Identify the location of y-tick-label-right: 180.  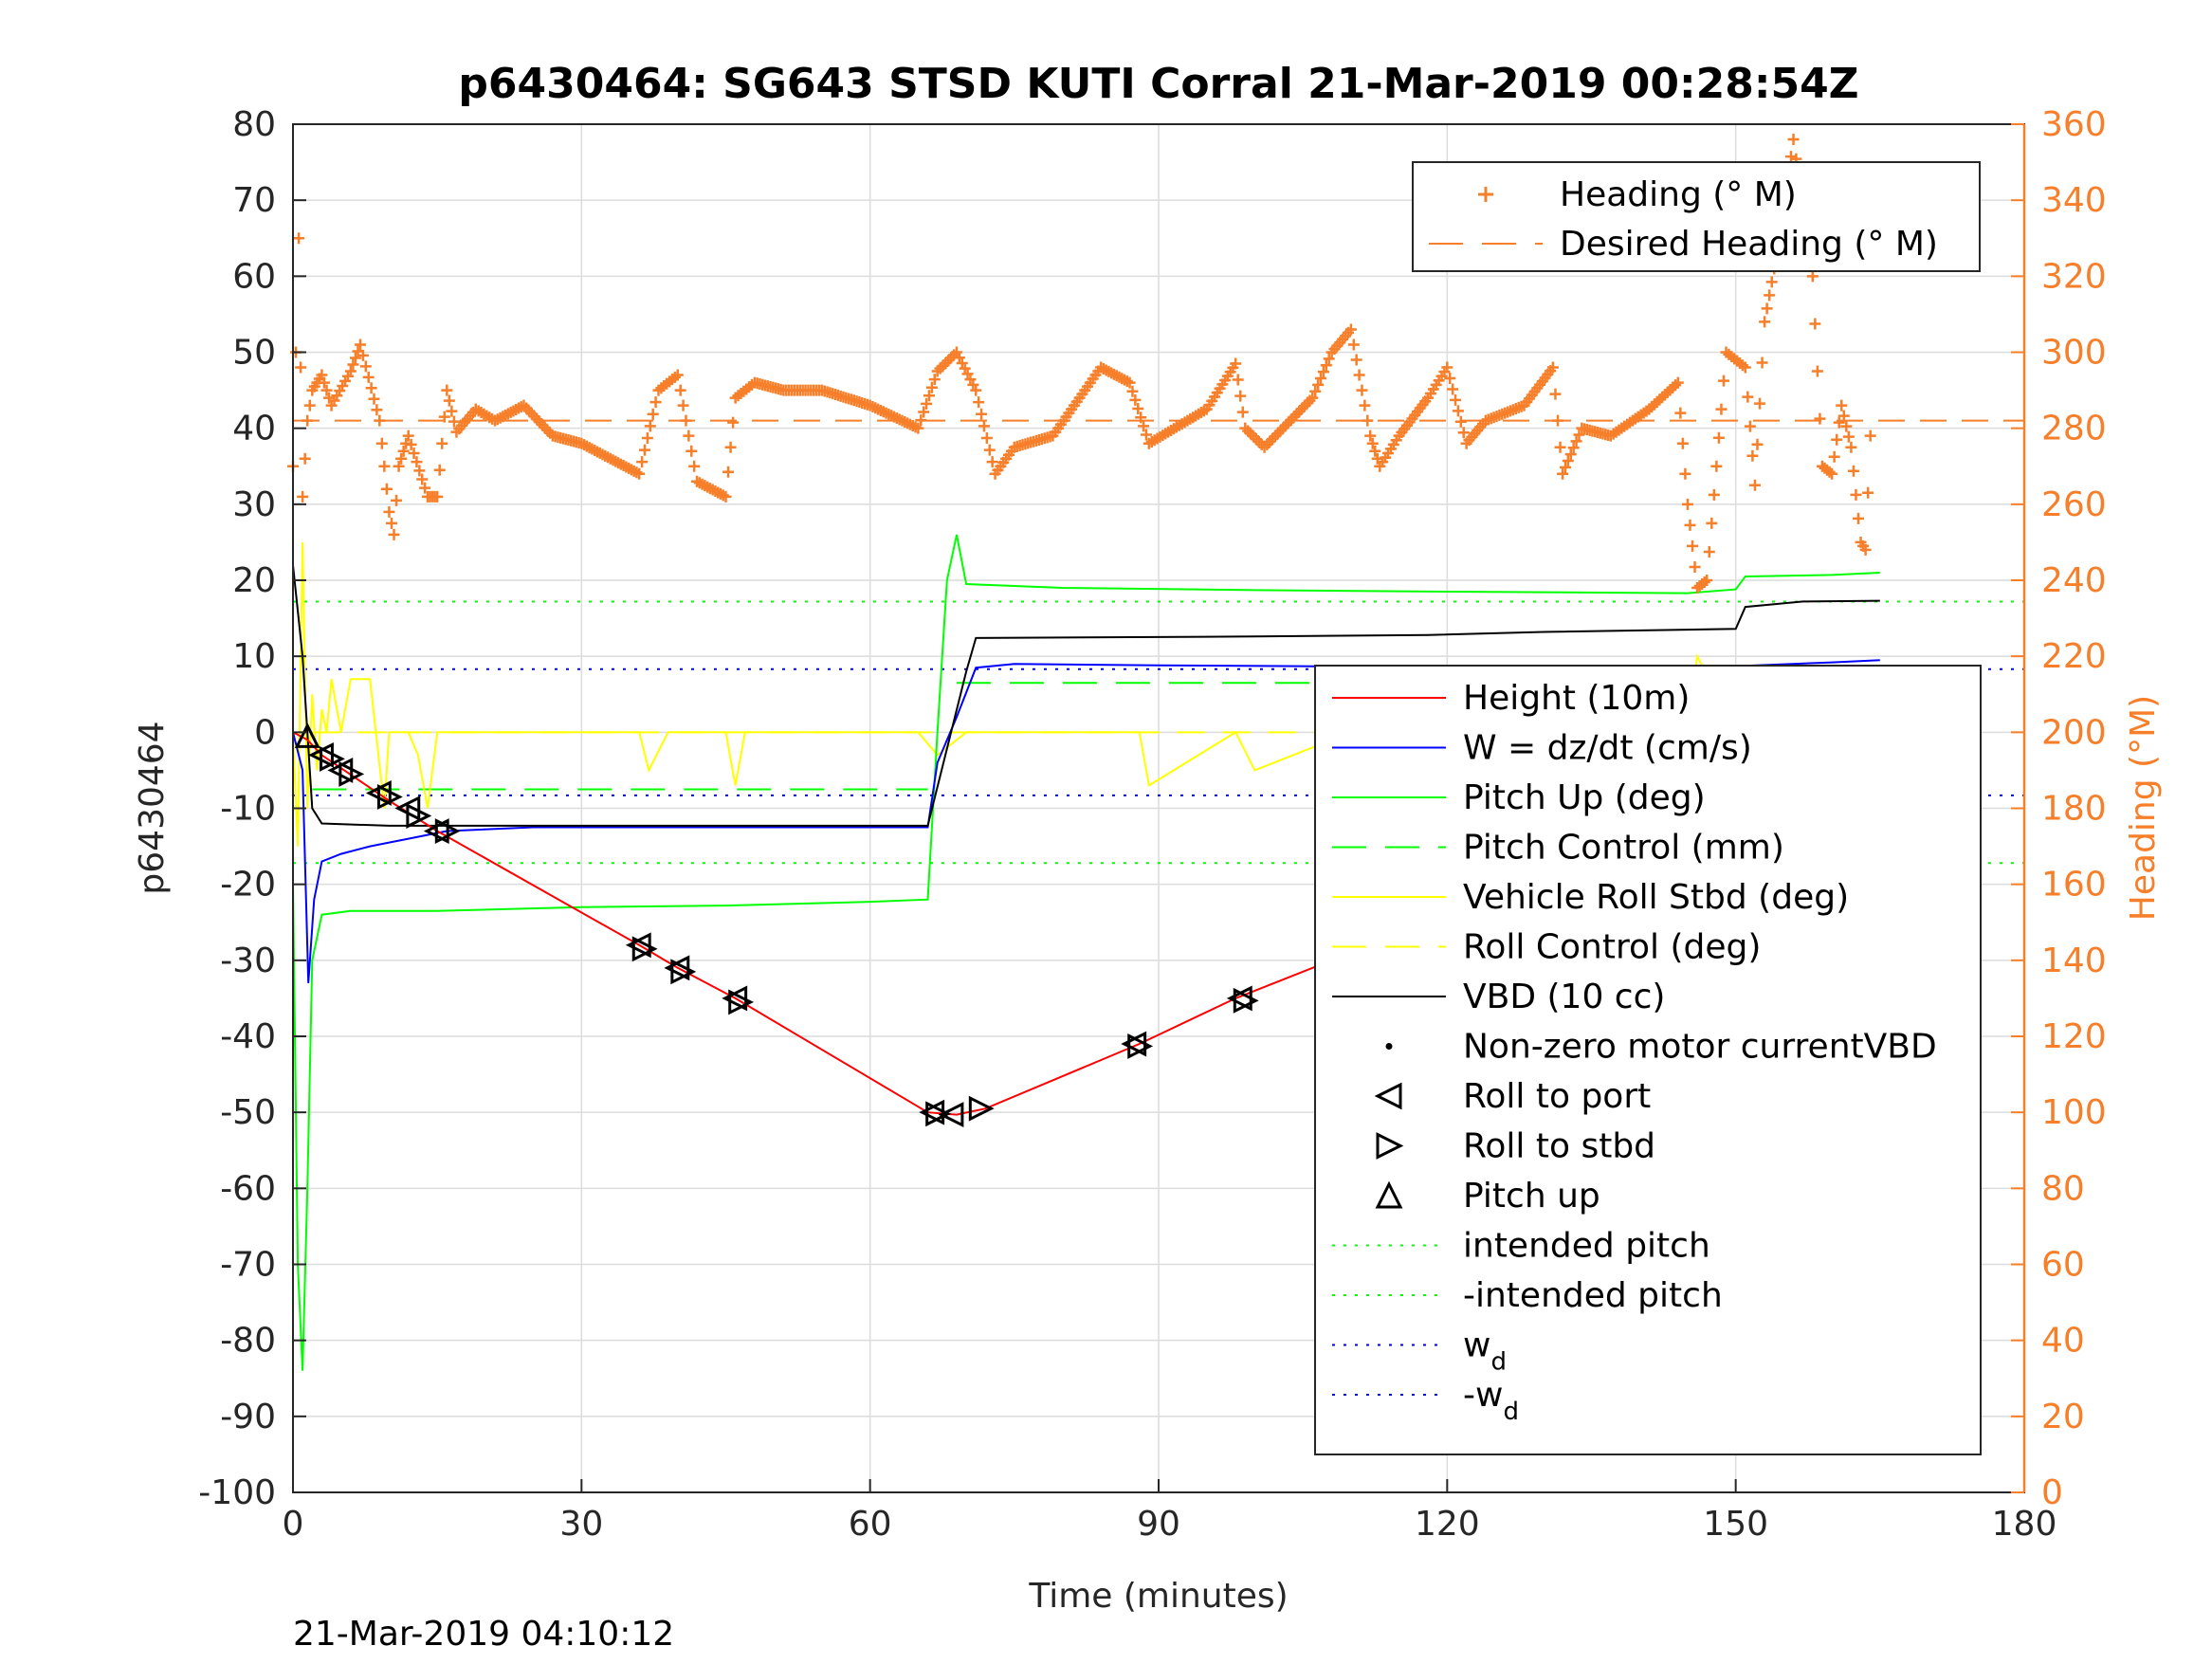
(2074, 809).